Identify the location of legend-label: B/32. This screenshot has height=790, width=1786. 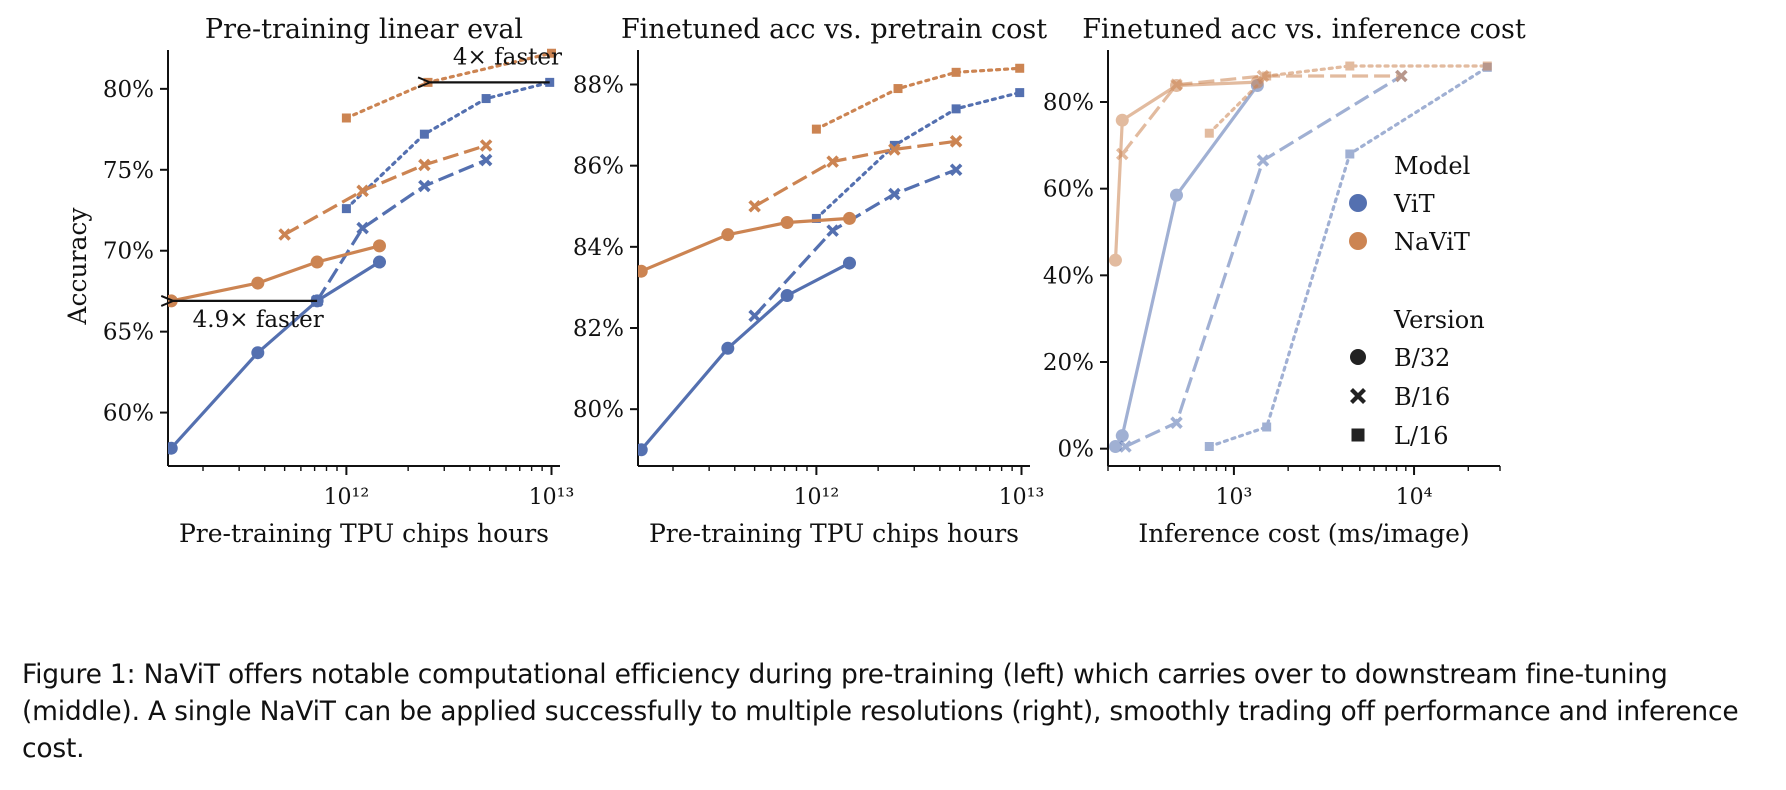
(1422, 358).